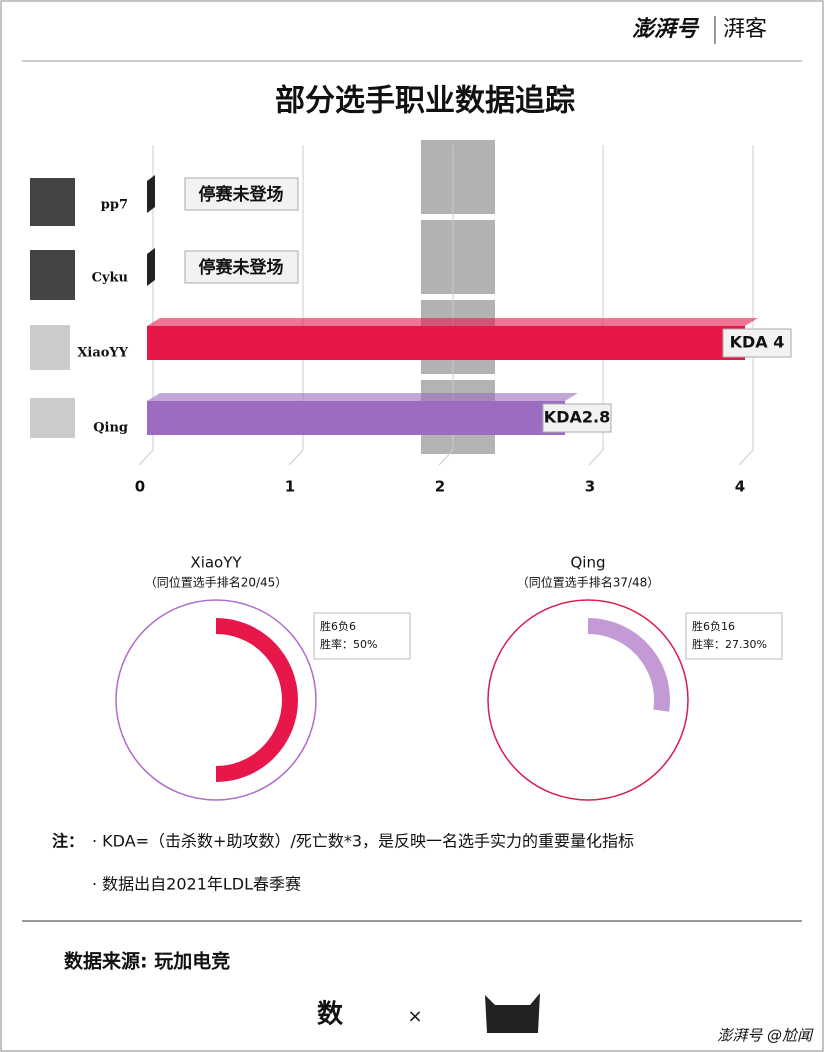 This screenshot has width=824, height=1052. What do you see at coordinates (666, 29) in the screenshot?
I see `brand: 澎湃号` at bounding box center [666, 29].